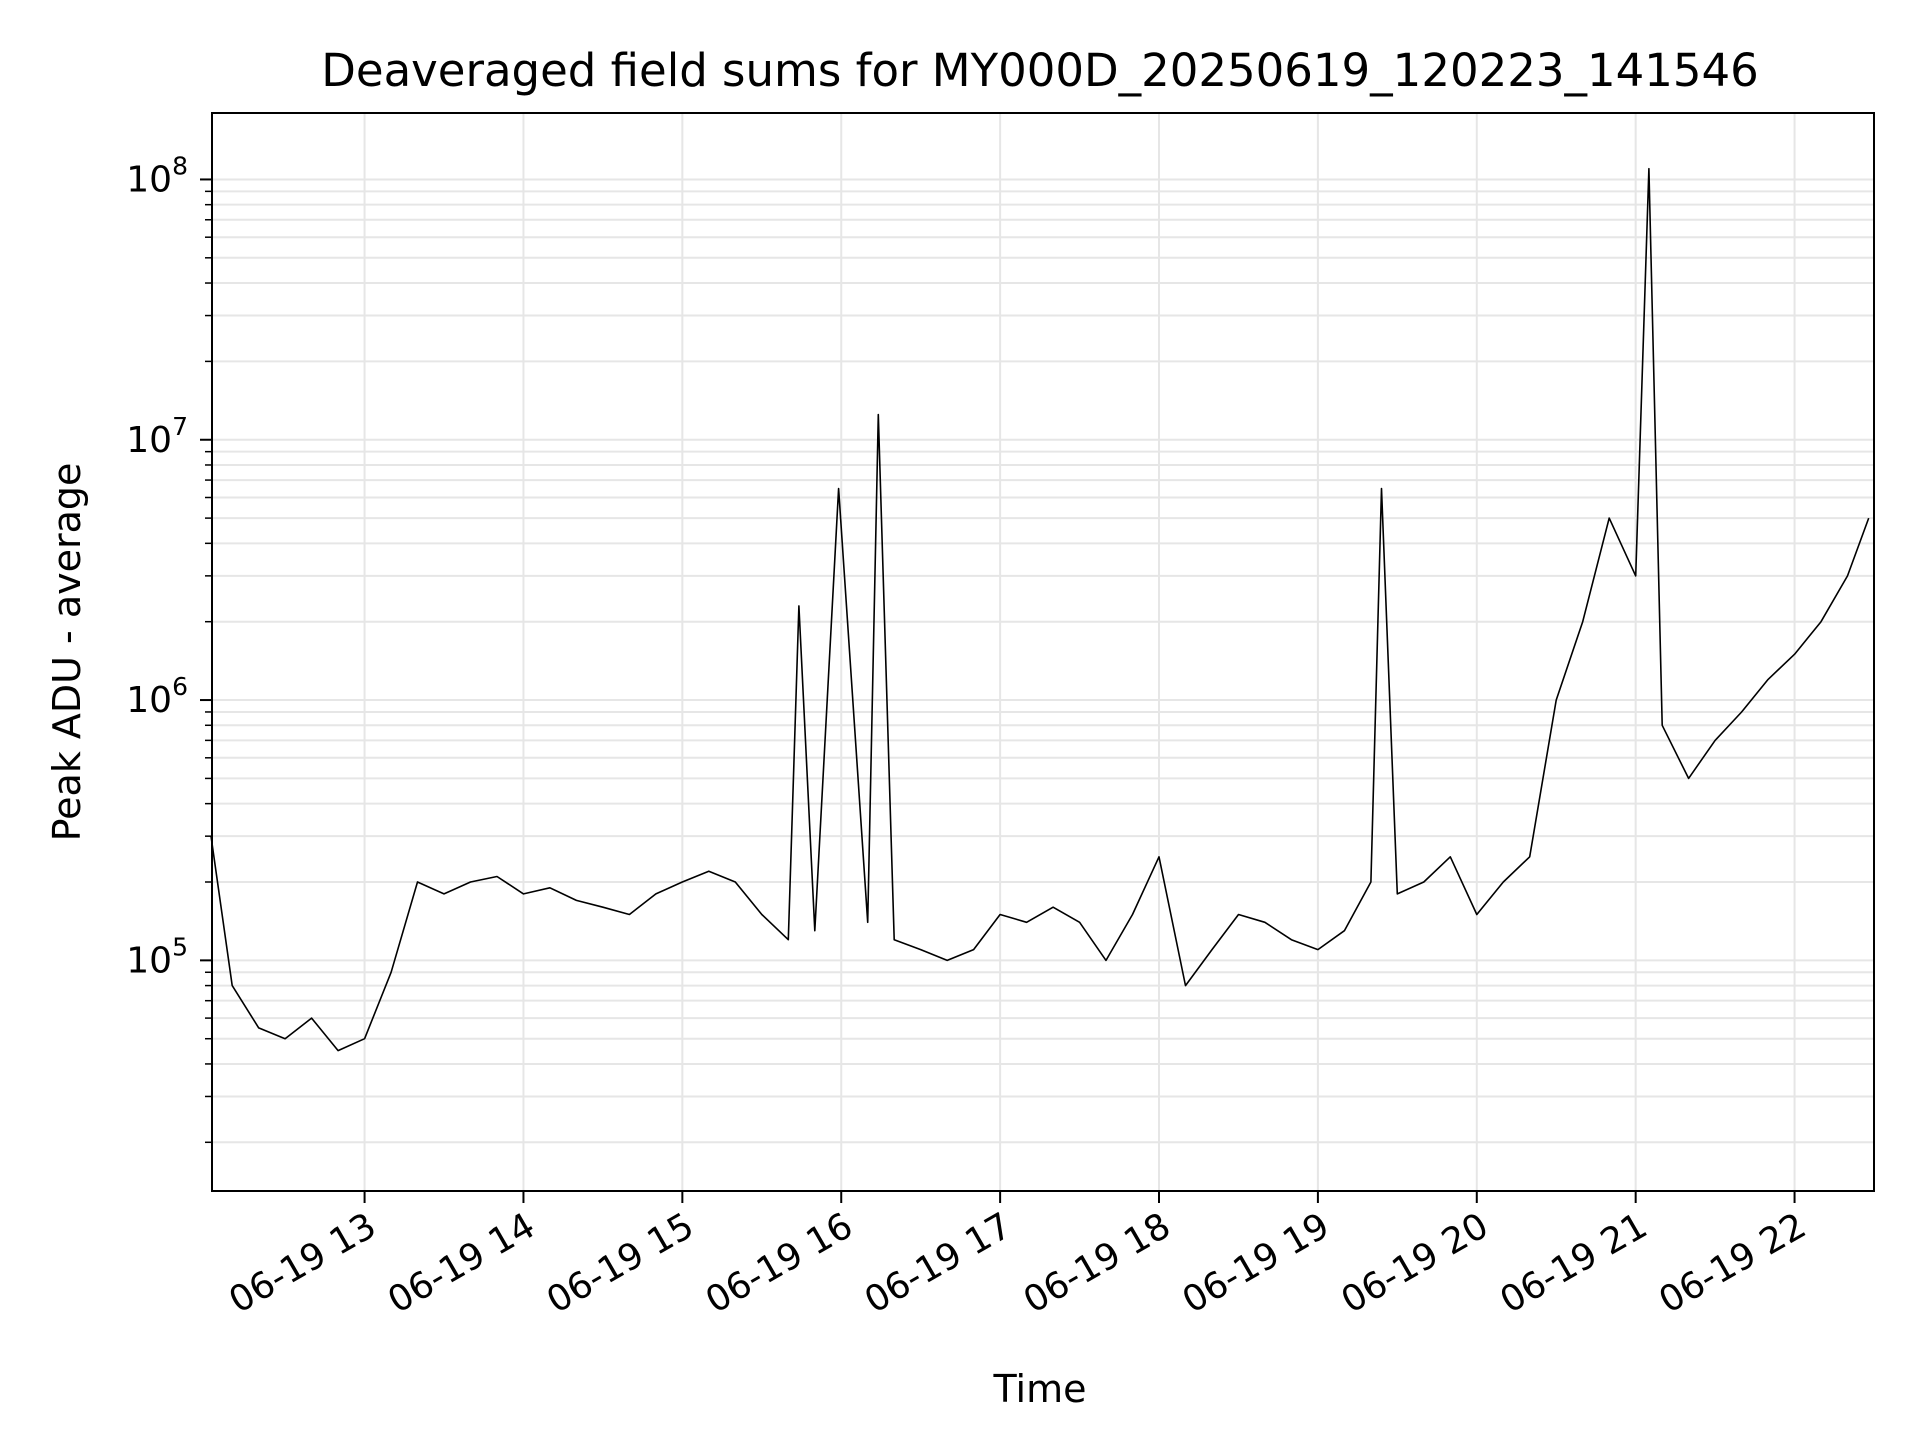  Describe the element at coordinates (302, 1263) in the screenshot. I see `x-tick-label: 06-19 13` at that location.